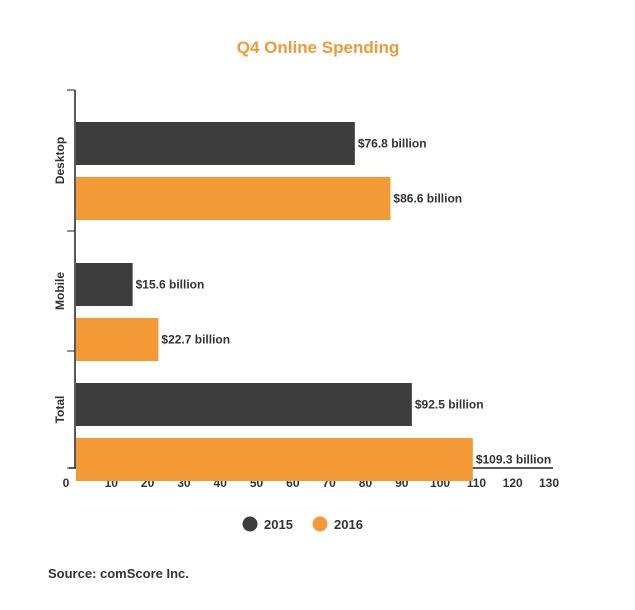 Image resolution: width=635 pixels, height=610 pixels. I want to click on legend: 2015 2016, so click(302, 524).